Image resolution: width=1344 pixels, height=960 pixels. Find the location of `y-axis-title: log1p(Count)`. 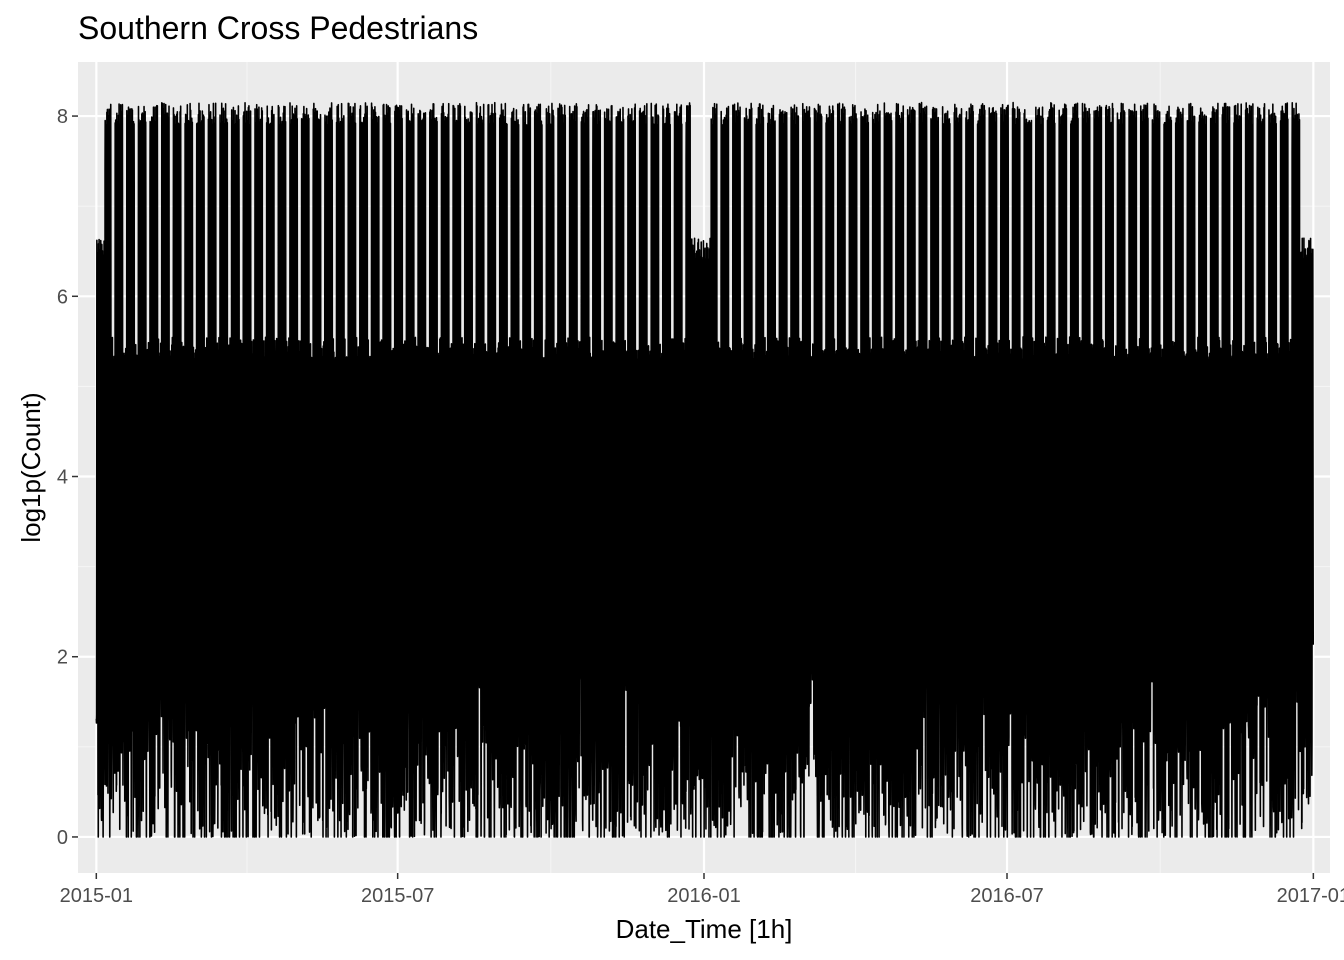

y-axis-title: log1p(Count) is located at coordinates (31, 467).